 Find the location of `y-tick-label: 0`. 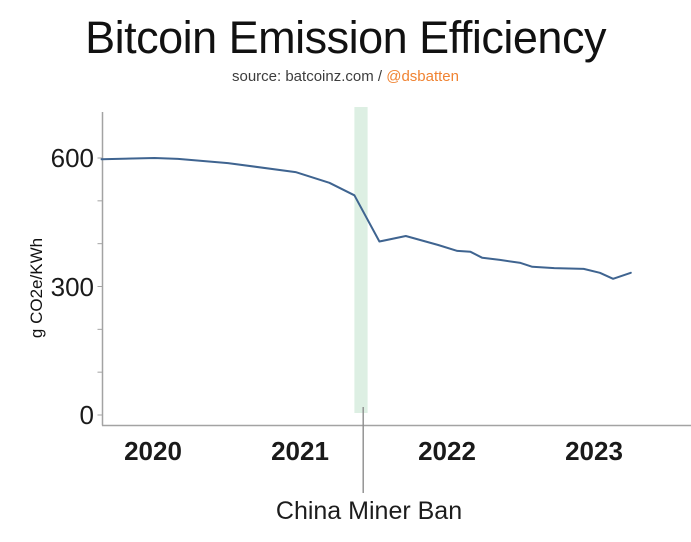

y-tick-label: 0 is located at coordinates (86, 415).